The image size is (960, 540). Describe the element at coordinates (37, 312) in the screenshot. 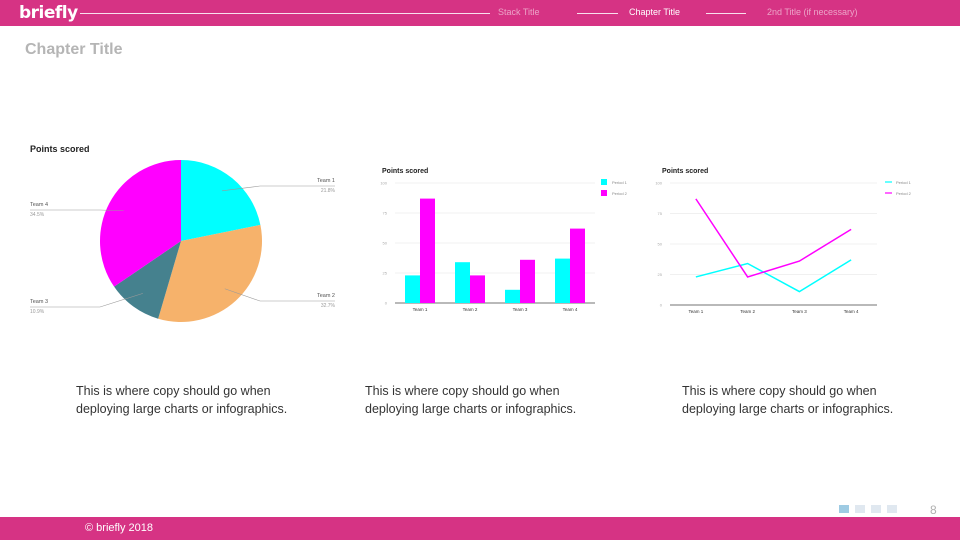

I see `slice-value-label: 10.9%` at that location.